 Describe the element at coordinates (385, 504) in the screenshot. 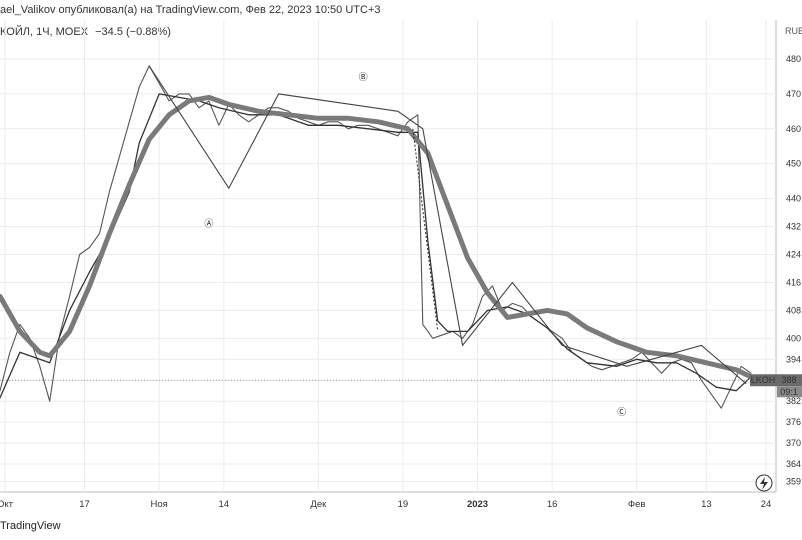

I see `x-axis: Окт 17 Ноя 14 Дек 19 2023 16 Фев 13 24` at that location.